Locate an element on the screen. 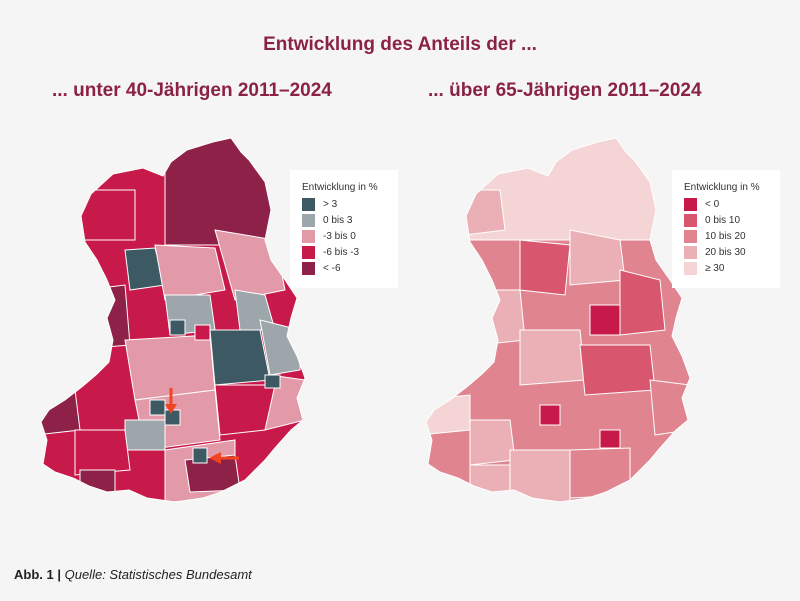 This screenshot has width=800, height=601. legend-label: -3 bis 0 is located at coordinates (339, 236).